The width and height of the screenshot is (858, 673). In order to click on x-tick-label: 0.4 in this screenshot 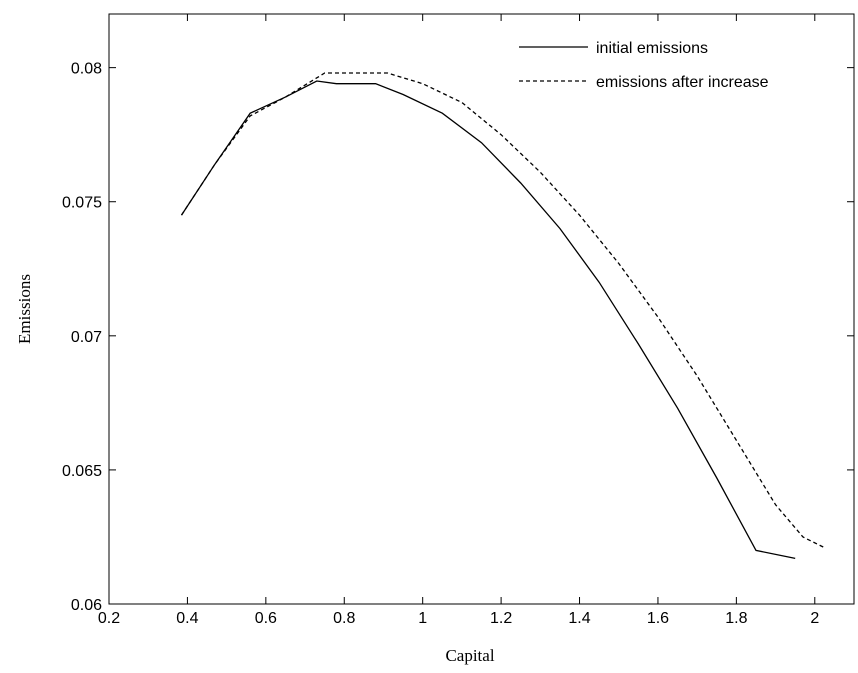, I will do `click(187, 618)`.